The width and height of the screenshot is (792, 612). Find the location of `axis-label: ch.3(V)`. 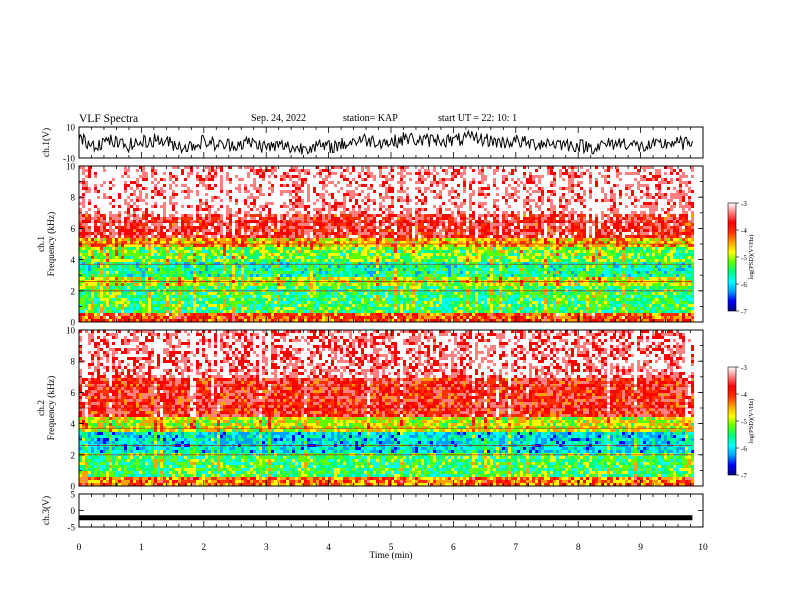

axis-label: ch.3(V) is located at coordinates (46, 510).